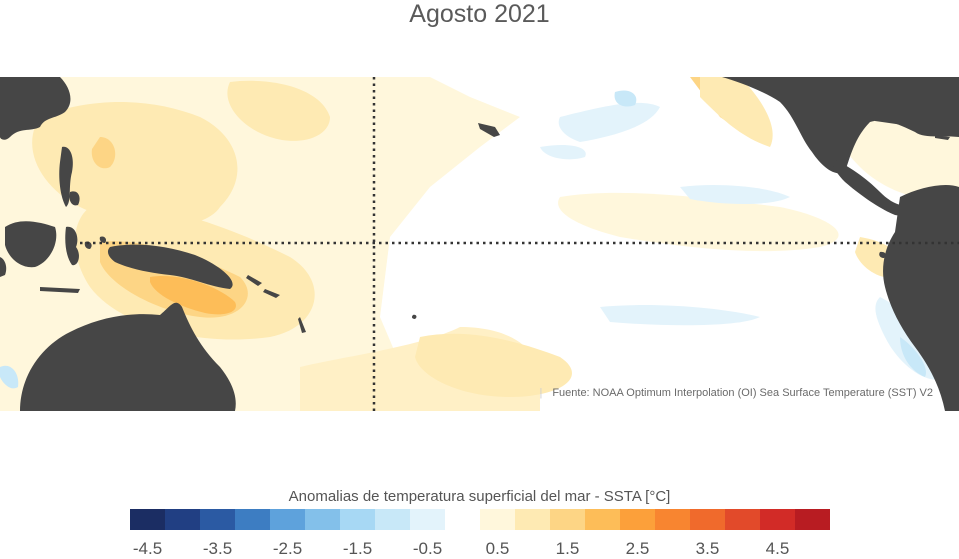 This screenshot has height=559, width=959. I want to click on landmass-new-guinea, so click(170, 266).